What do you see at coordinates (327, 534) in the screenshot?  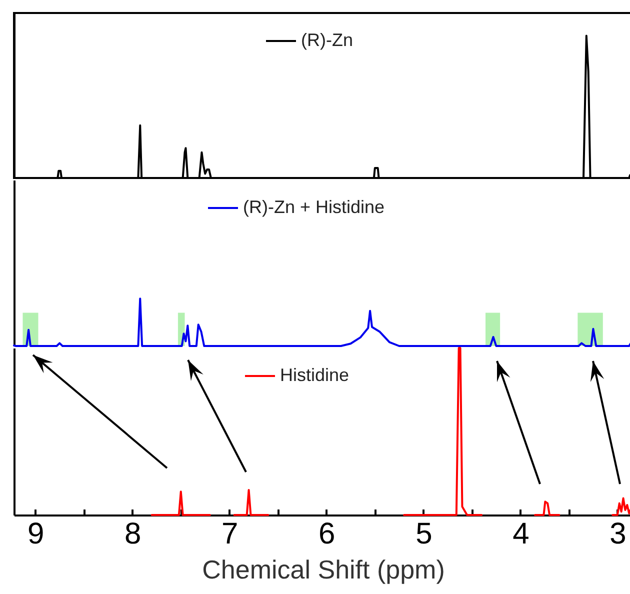 I see `x-tick-label: 6` at bounding box center [327, 534].